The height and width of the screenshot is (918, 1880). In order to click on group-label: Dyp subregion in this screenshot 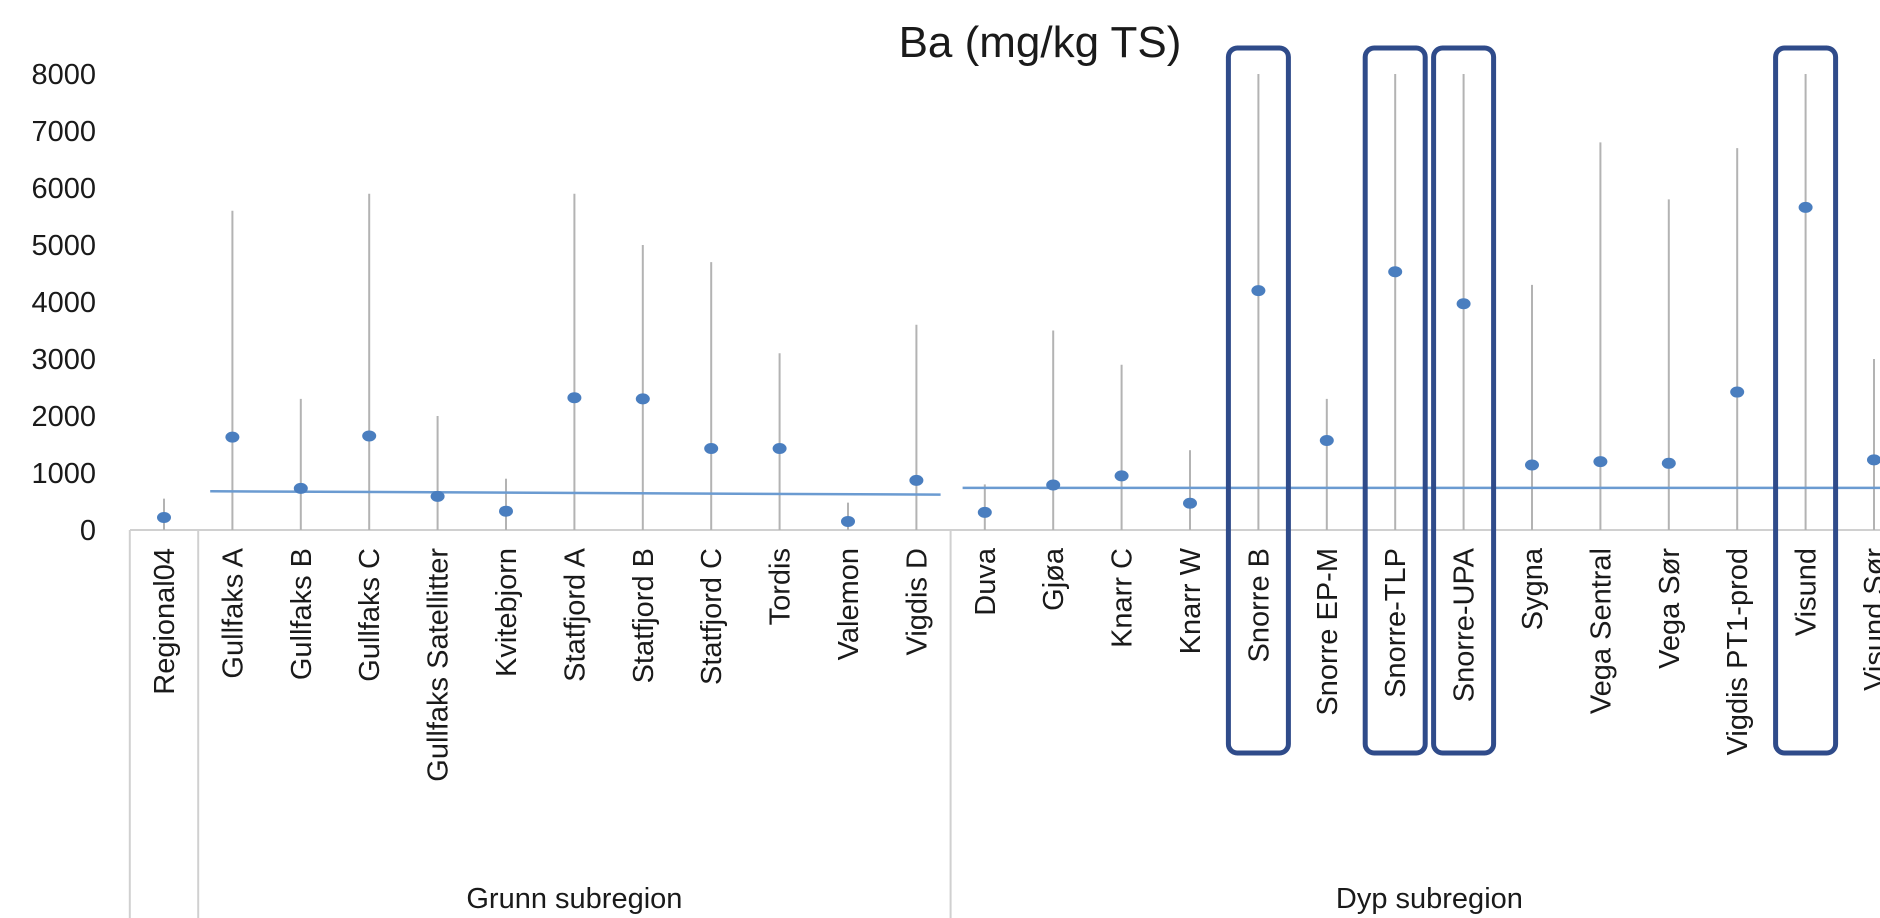, I will do `click(1429, 899)`.